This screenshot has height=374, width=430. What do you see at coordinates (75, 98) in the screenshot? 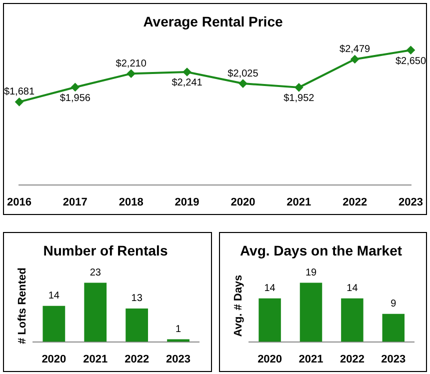
I see `data-label: $1,956` at bounding box center [75, 98].